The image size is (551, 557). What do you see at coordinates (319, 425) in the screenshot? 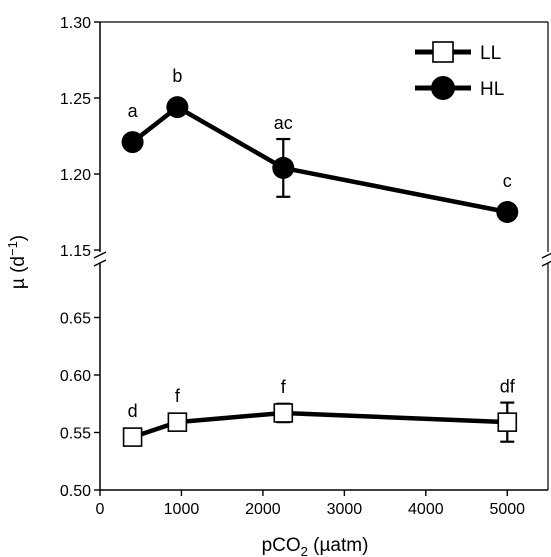
I see `series-line-ll` at bounding box center [319, 425].